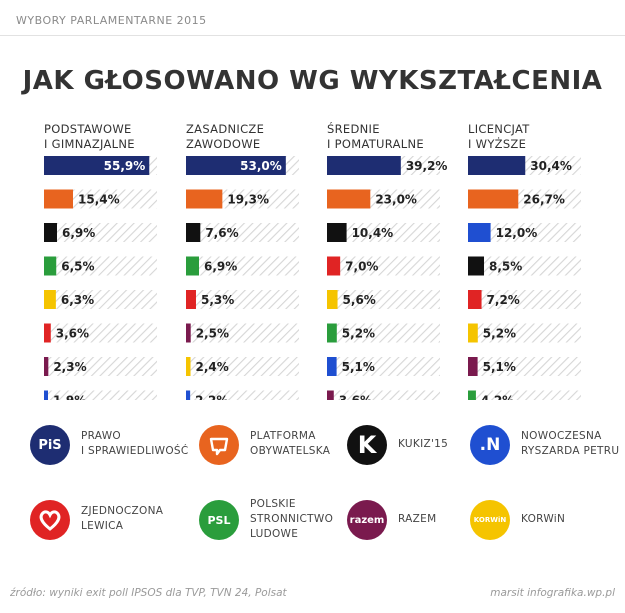 This screenshot has height=613, width=625. I want to click on data-label: 12,0%, so click(517, 233).